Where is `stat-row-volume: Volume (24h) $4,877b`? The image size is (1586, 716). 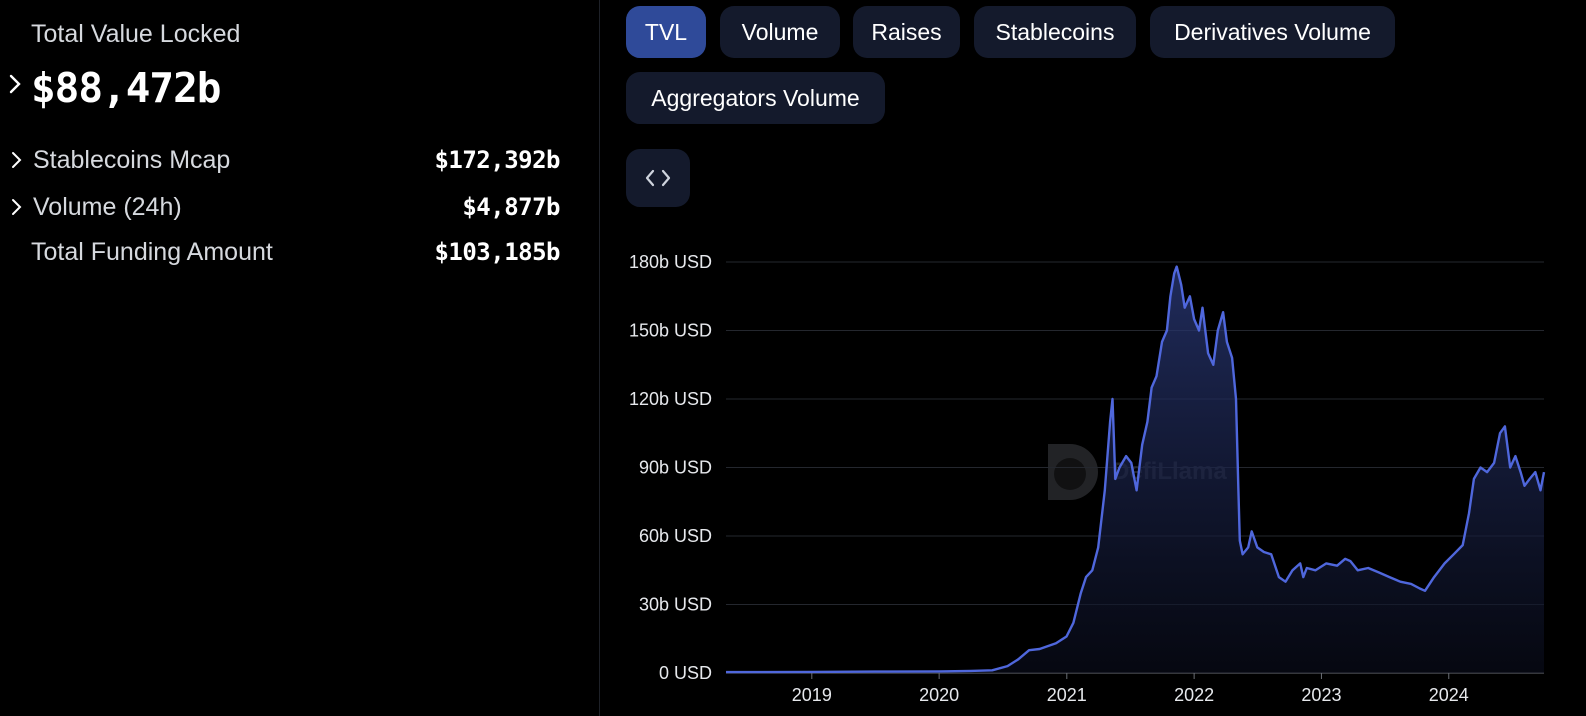
stat-row-volume: Volume (24h) $4,877b is located at coordinates (280, 210).